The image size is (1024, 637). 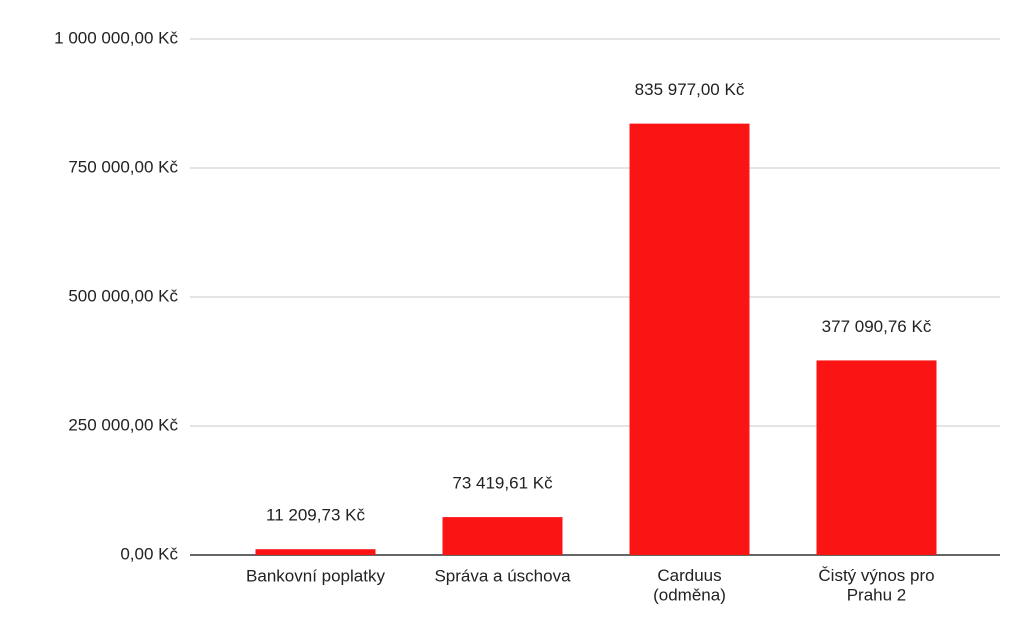 I want to click on x-tick-label: Carduus (odměna), so click(x=689, y=585).